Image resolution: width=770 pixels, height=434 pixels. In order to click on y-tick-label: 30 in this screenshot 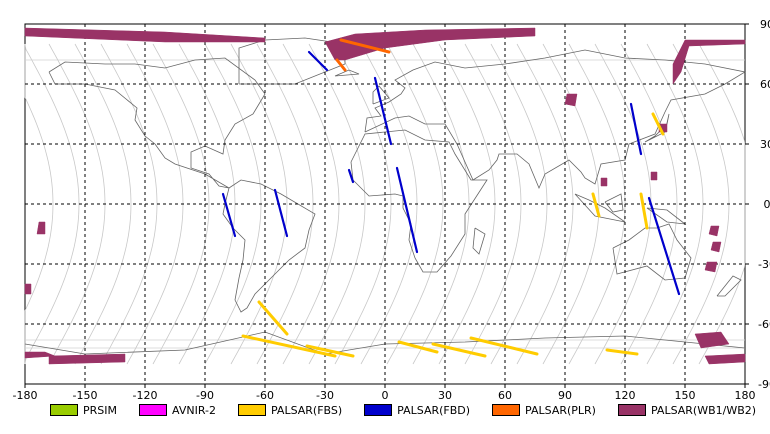, I will do `click(765, 144)`.